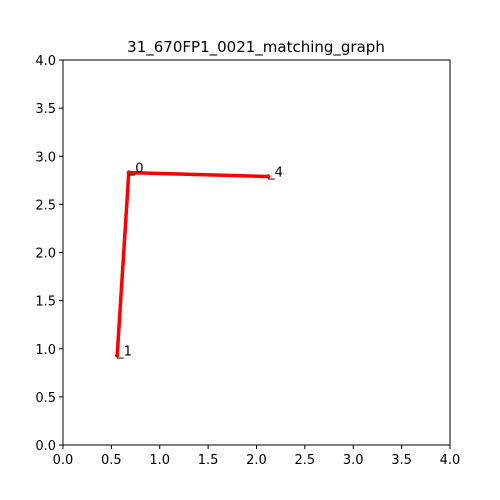 The width and height of the screenshot is (500, 500). I want to click on x-tick-label: 4.0, so click(450, 460).